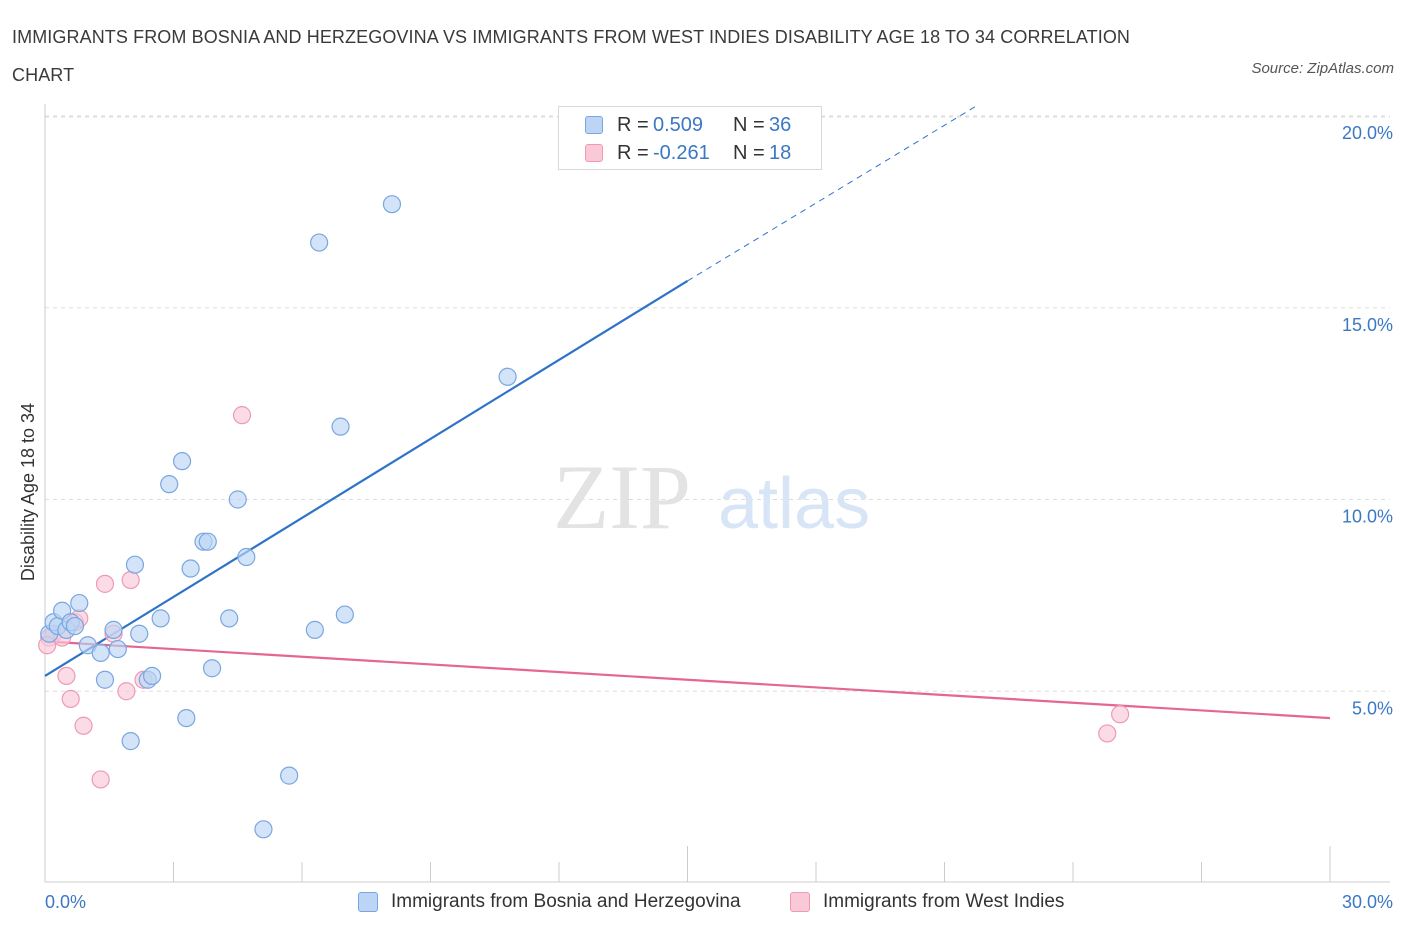 This screenshot has height=930, width=1406. I want to click on legend-n-value: 36, so click(780, 125).